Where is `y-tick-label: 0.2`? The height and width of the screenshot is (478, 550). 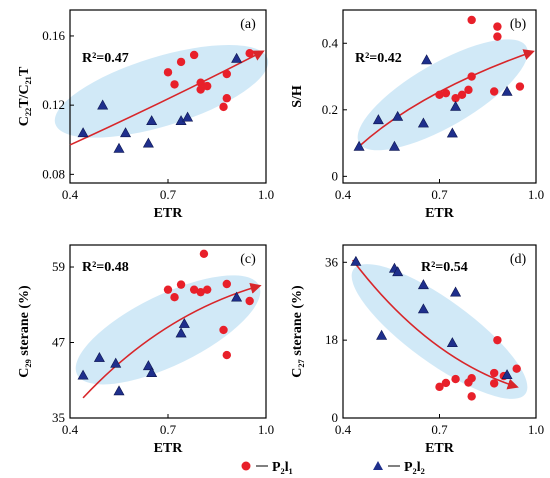 y-tick-label: 0.2 is located at coordinates (330, 109).